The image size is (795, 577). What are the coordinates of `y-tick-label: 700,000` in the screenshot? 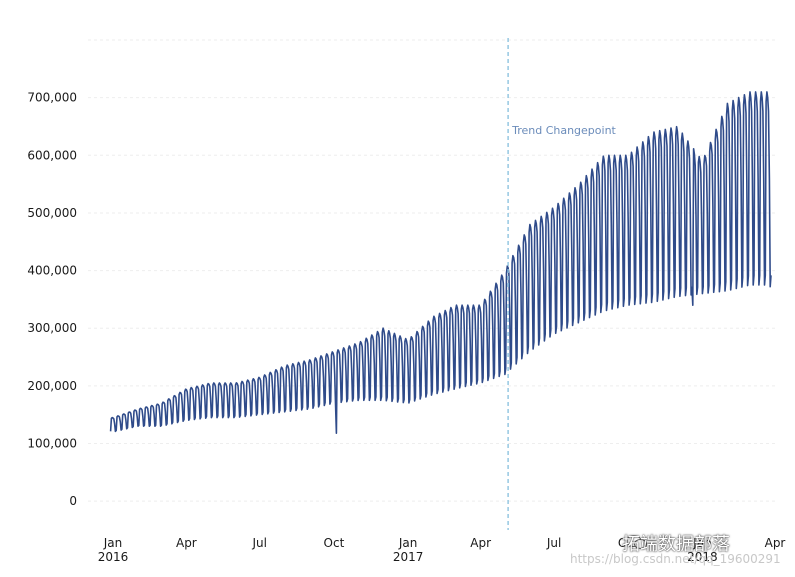 It's located at (52, 98).